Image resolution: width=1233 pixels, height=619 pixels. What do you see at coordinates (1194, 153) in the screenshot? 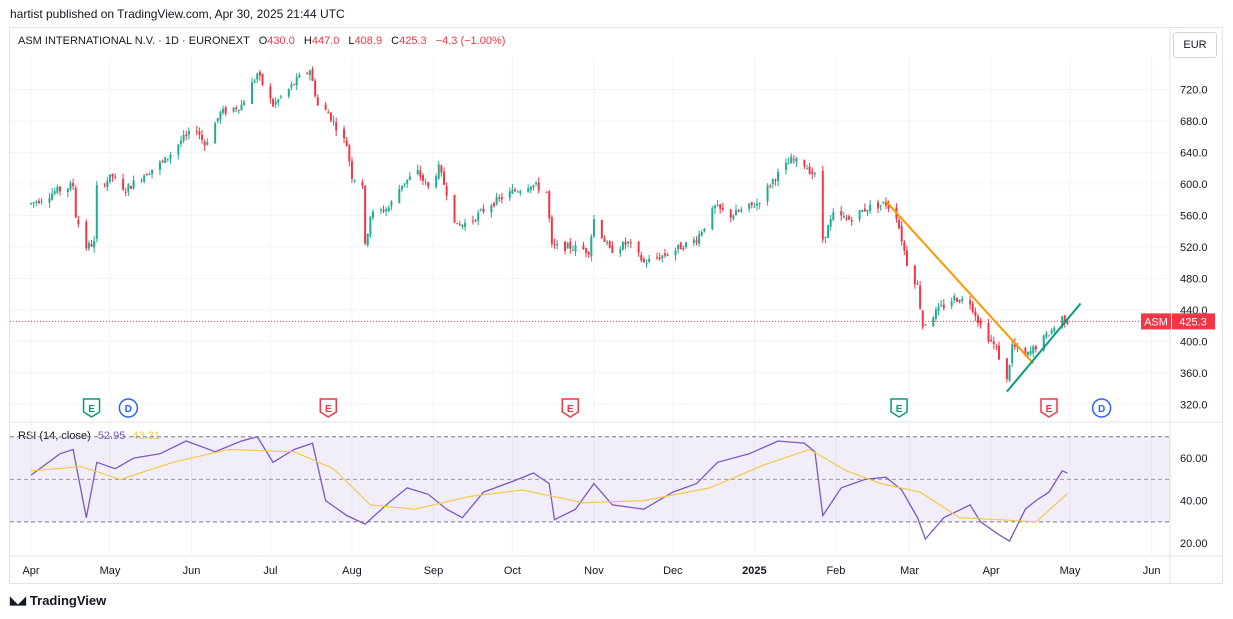
I see `price-tick-label: 640.0` at bounding box center [1194, 153].